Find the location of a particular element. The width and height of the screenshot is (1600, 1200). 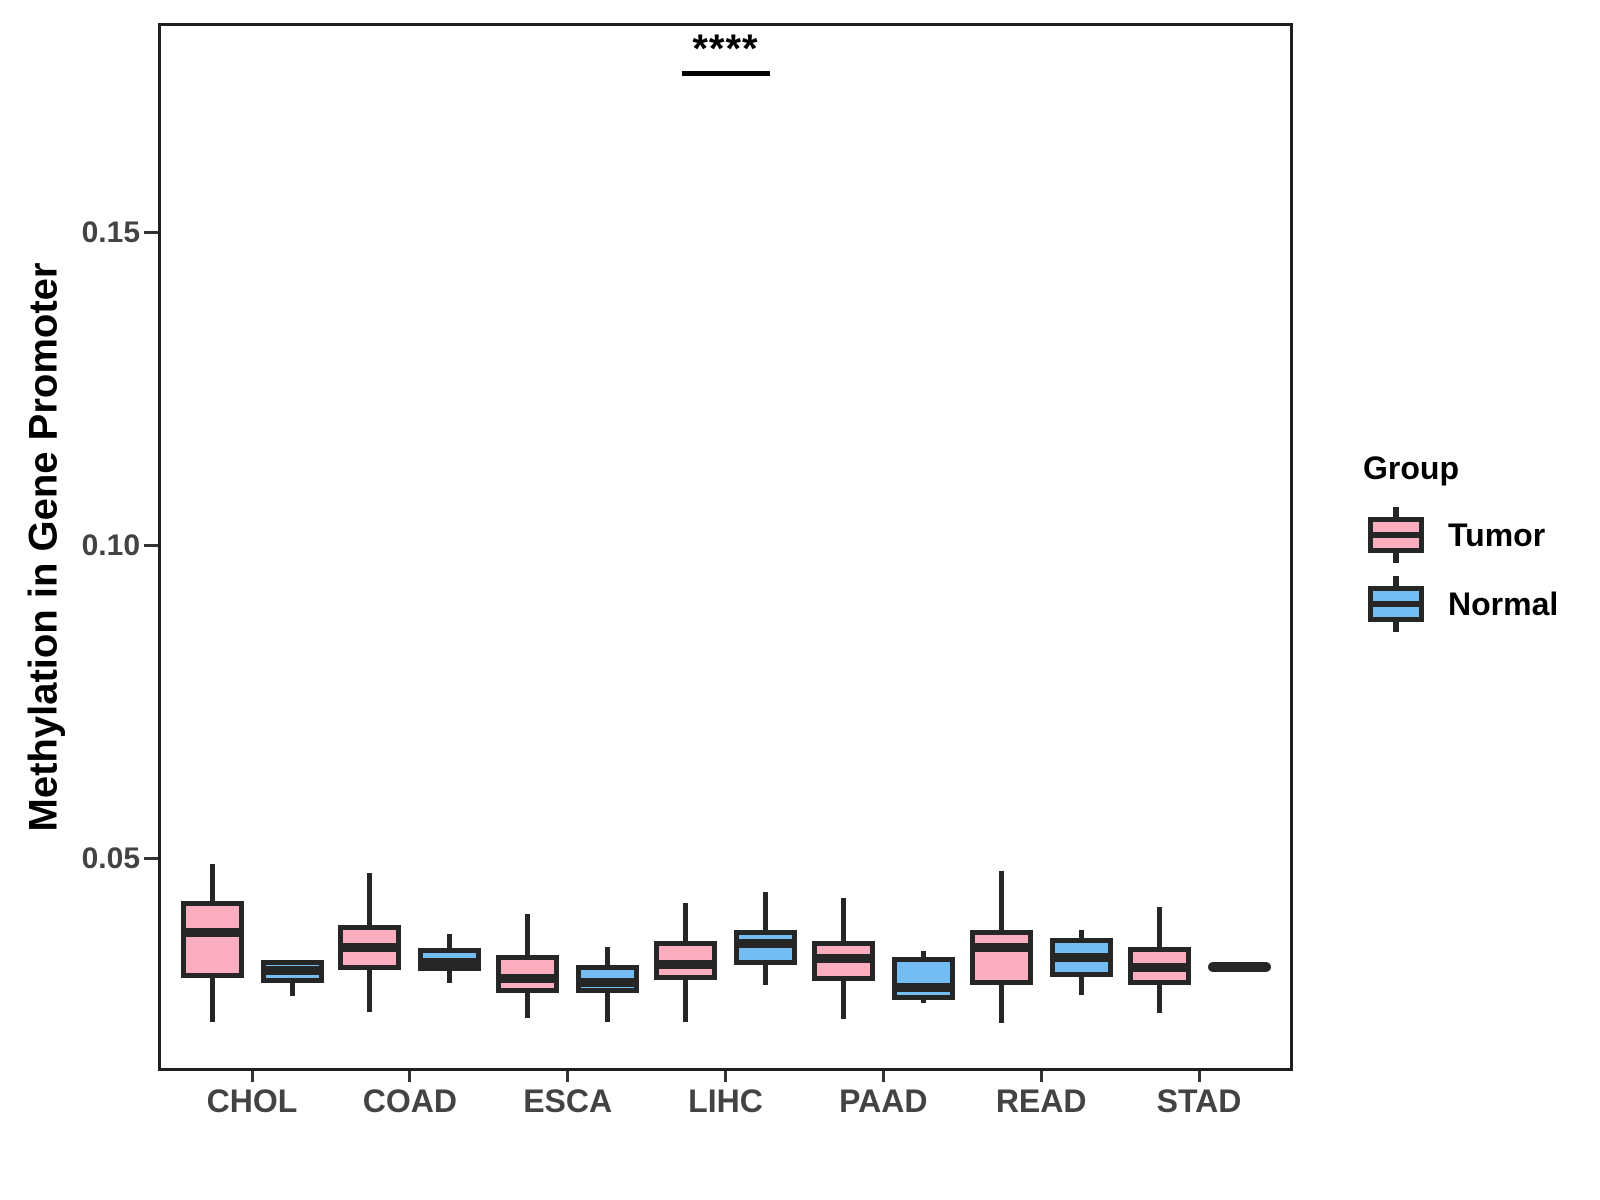

legend-label-normal: Normal is located at coordinates (1503, 604).